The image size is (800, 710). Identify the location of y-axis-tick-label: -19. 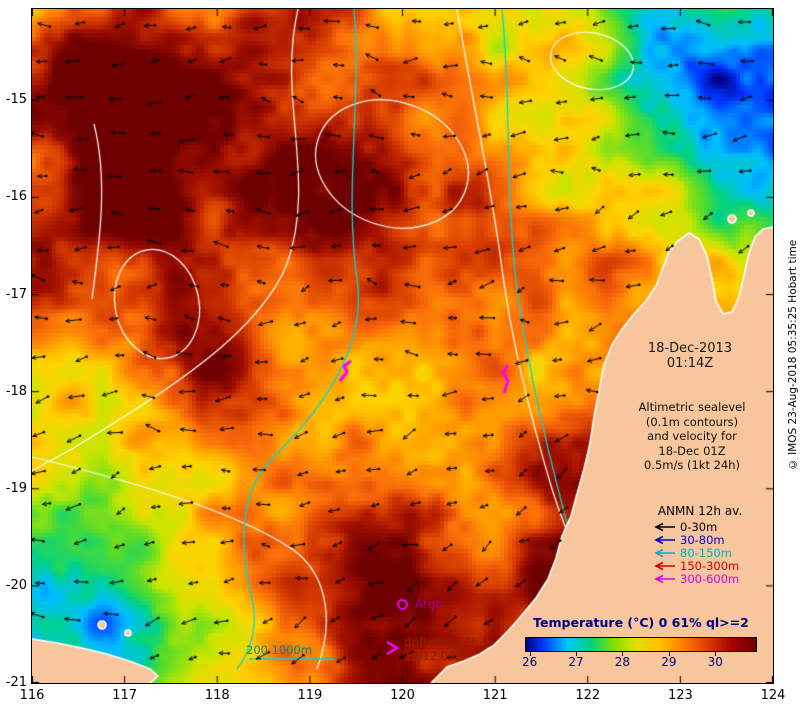
(16, 488).